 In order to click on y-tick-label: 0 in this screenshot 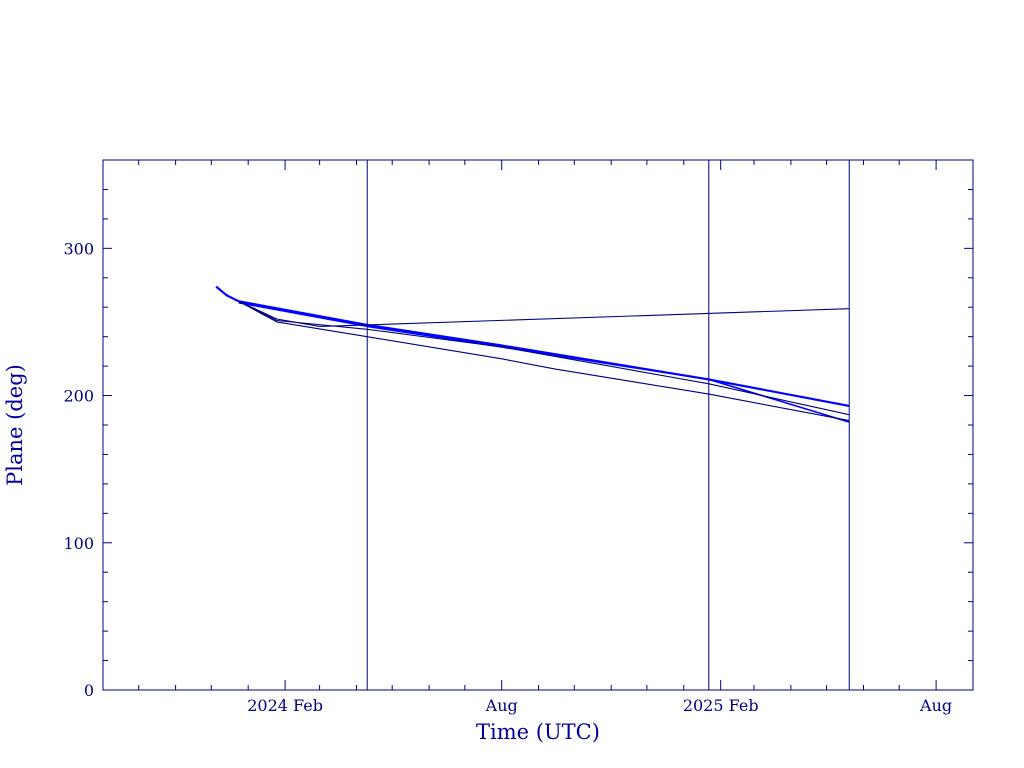, I will do `click(89, 690)`.